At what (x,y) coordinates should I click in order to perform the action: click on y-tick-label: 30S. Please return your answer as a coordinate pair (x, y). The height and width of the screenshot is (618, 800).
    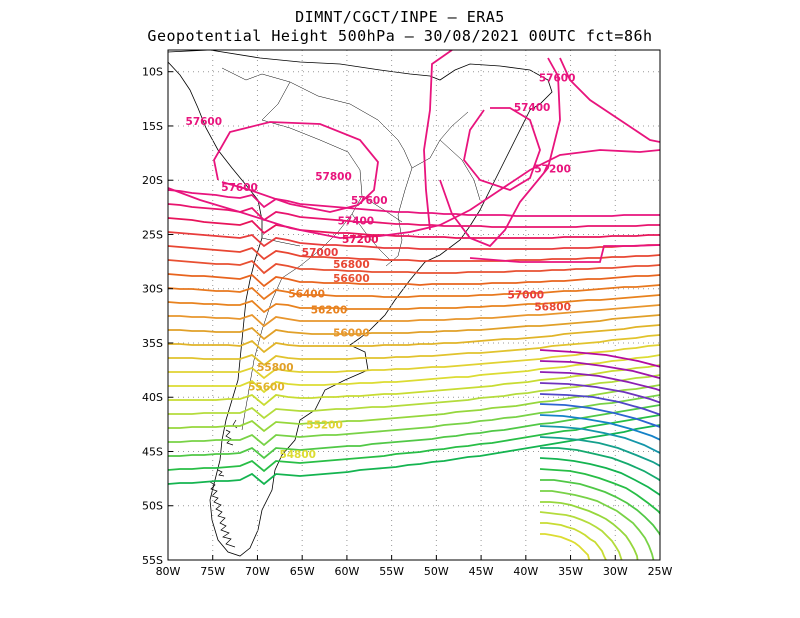
    Looking at the image, I should click on (152, 289).